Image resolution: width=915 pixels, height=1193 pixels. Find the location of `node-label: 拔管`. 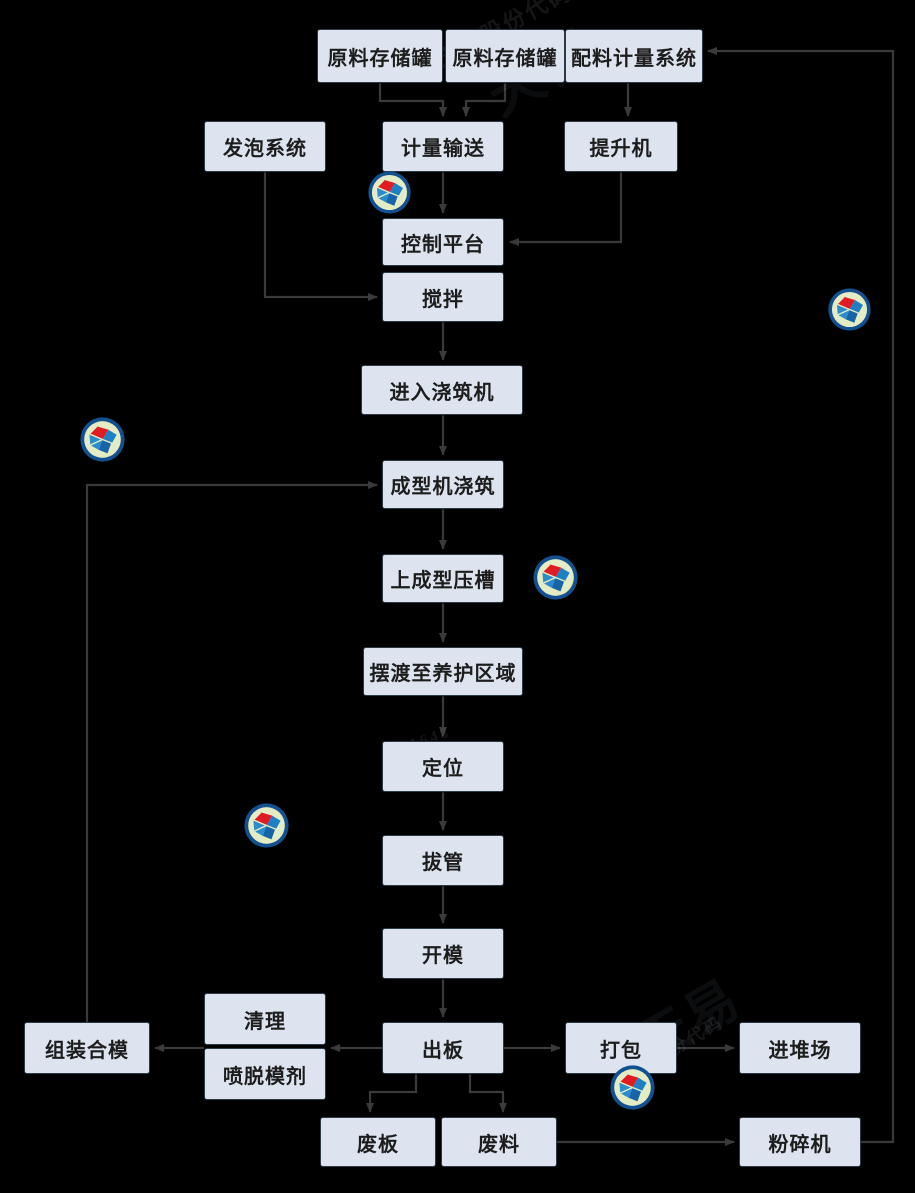

node-label: 拔管 is located at coordinates (443, 863).